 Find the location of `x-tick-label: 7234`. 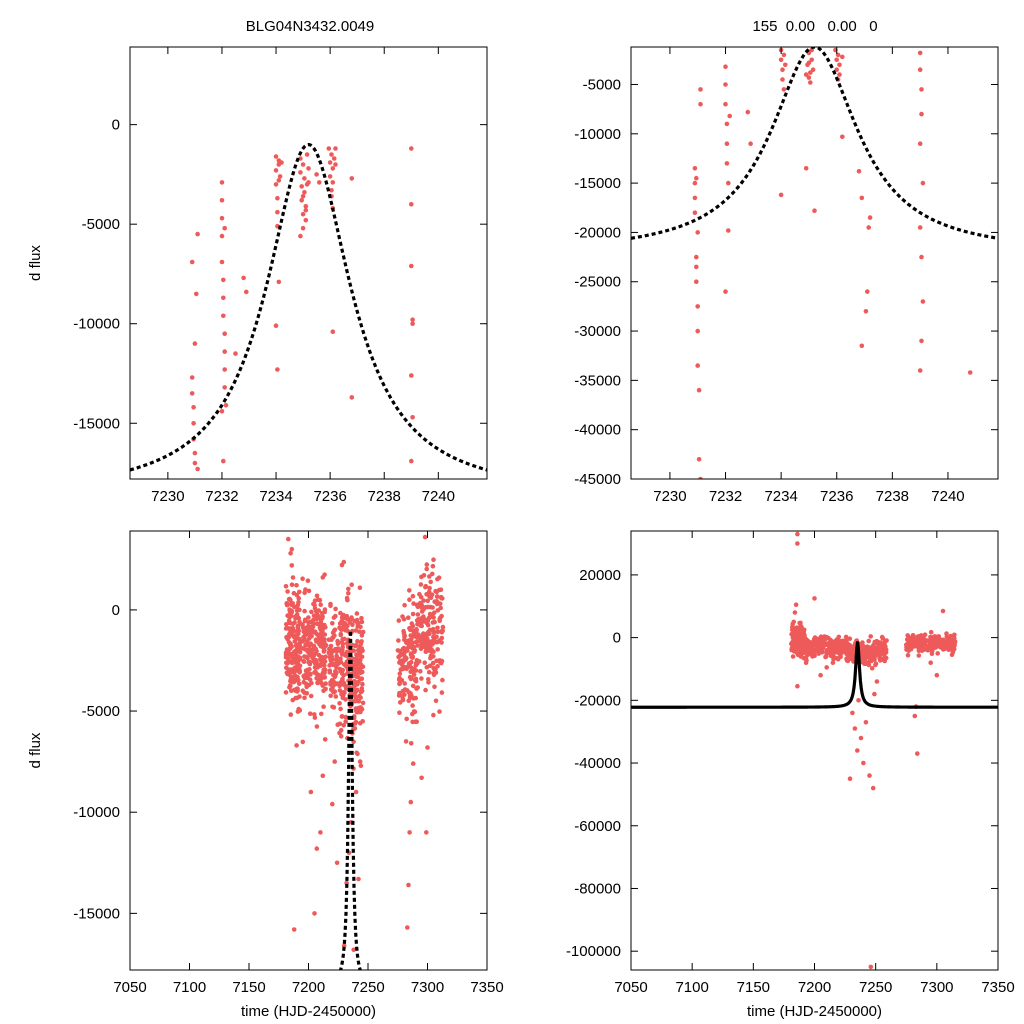

x-tick-label: 7234 is located at coordinates (275, 496).